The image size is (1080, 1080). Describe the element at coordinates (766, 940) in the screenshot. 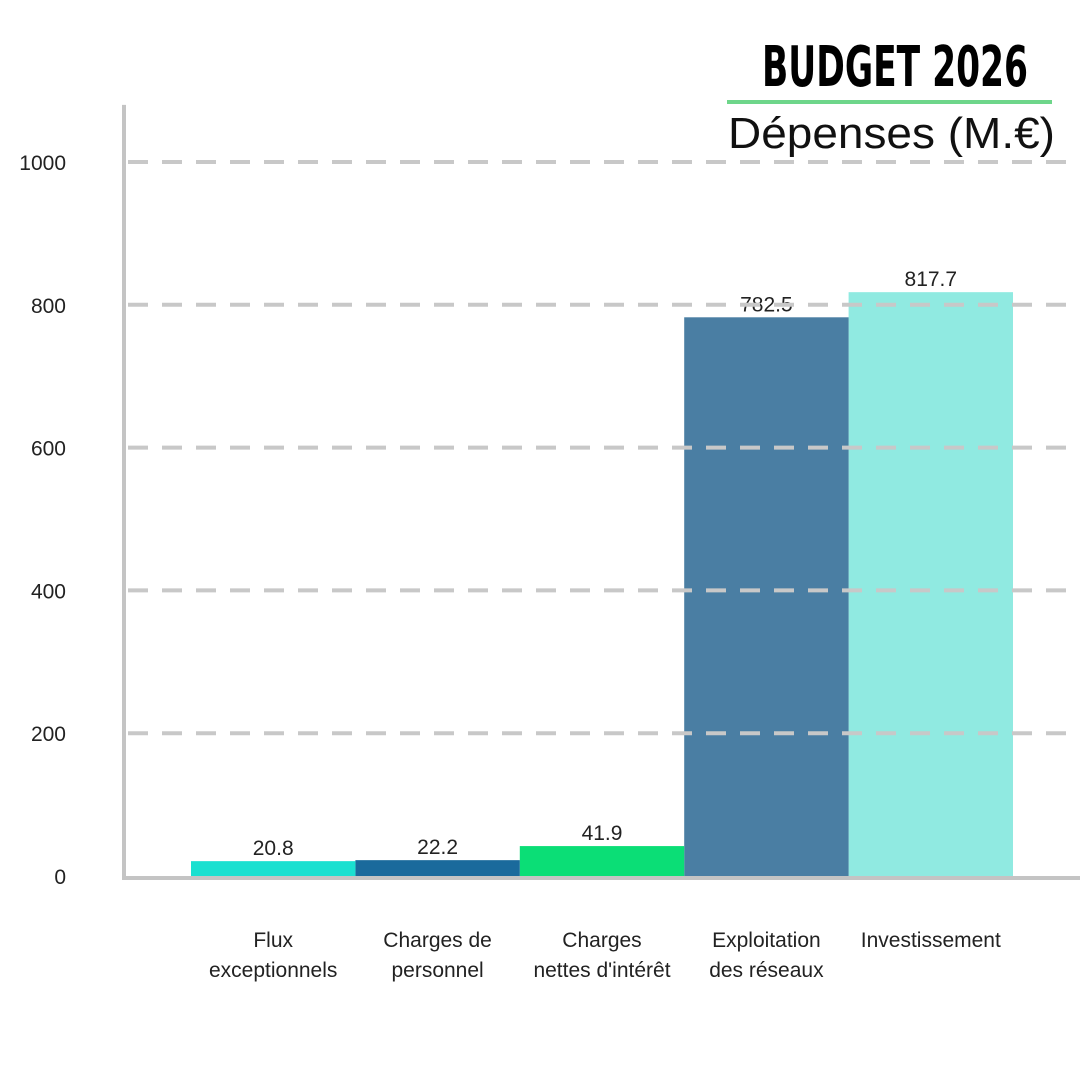

I see `x-tick-label: Exploitation` at that location.